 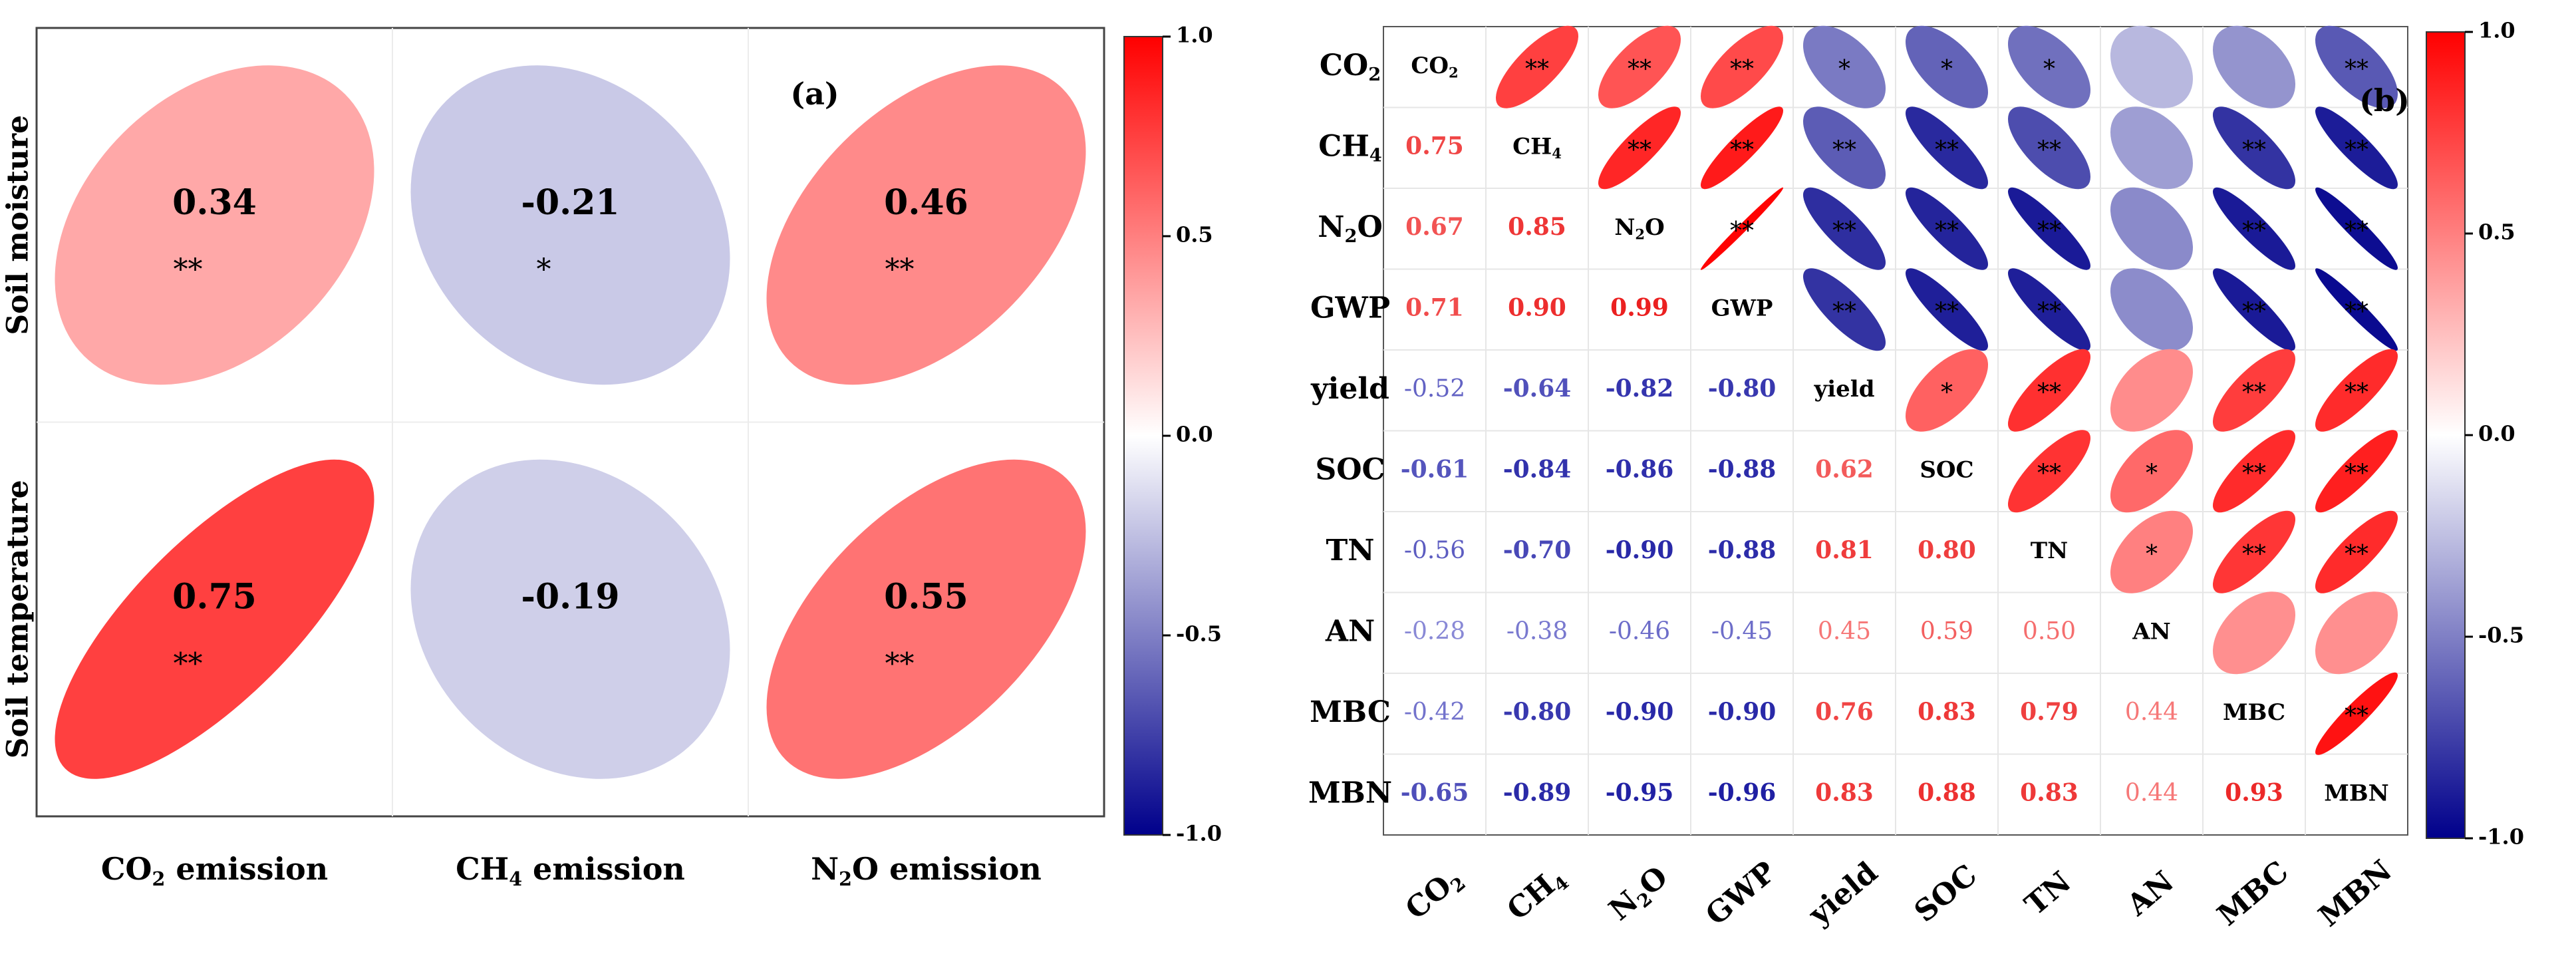 I want to click on panel-b-colorbar-bar, so click(x=2446, y=435).